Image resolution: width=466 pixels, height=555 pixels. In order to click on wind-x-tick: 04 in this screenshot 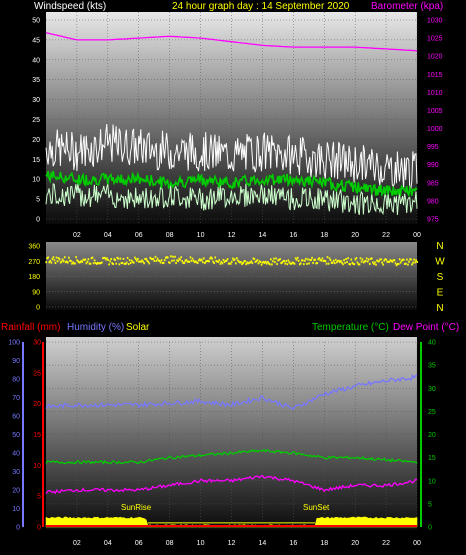, I will do `click(108, 235)`.